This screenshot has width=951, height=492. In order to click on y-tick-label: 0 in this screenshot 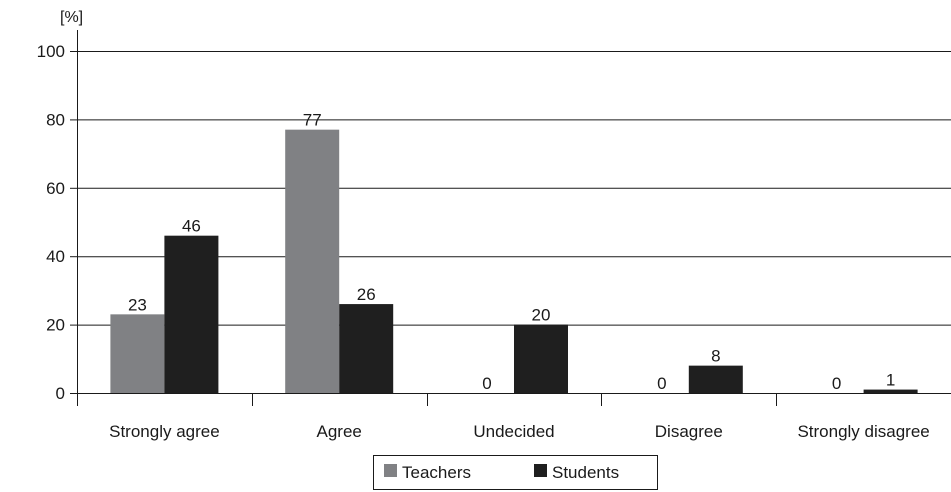, I will do `click(60, 393)`.